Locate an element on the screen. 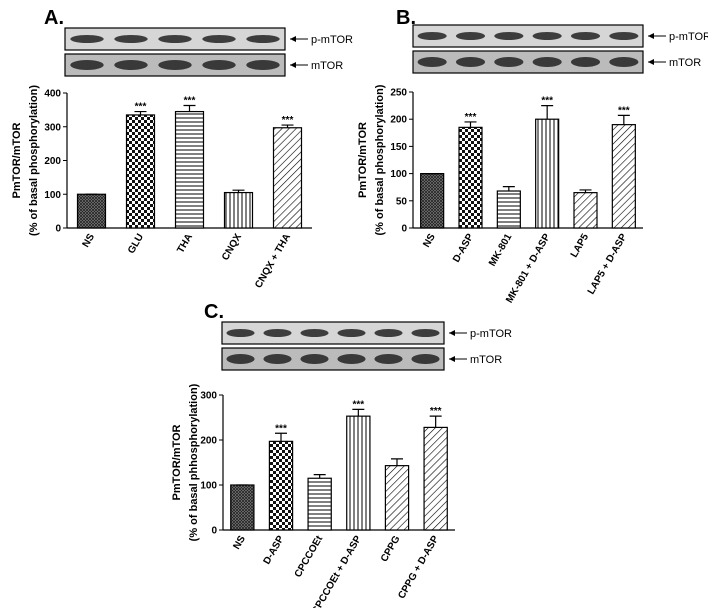 The width and height of the screenshot is (708, 608). y-tick-label: 50 is located at coordinates (402, 201).